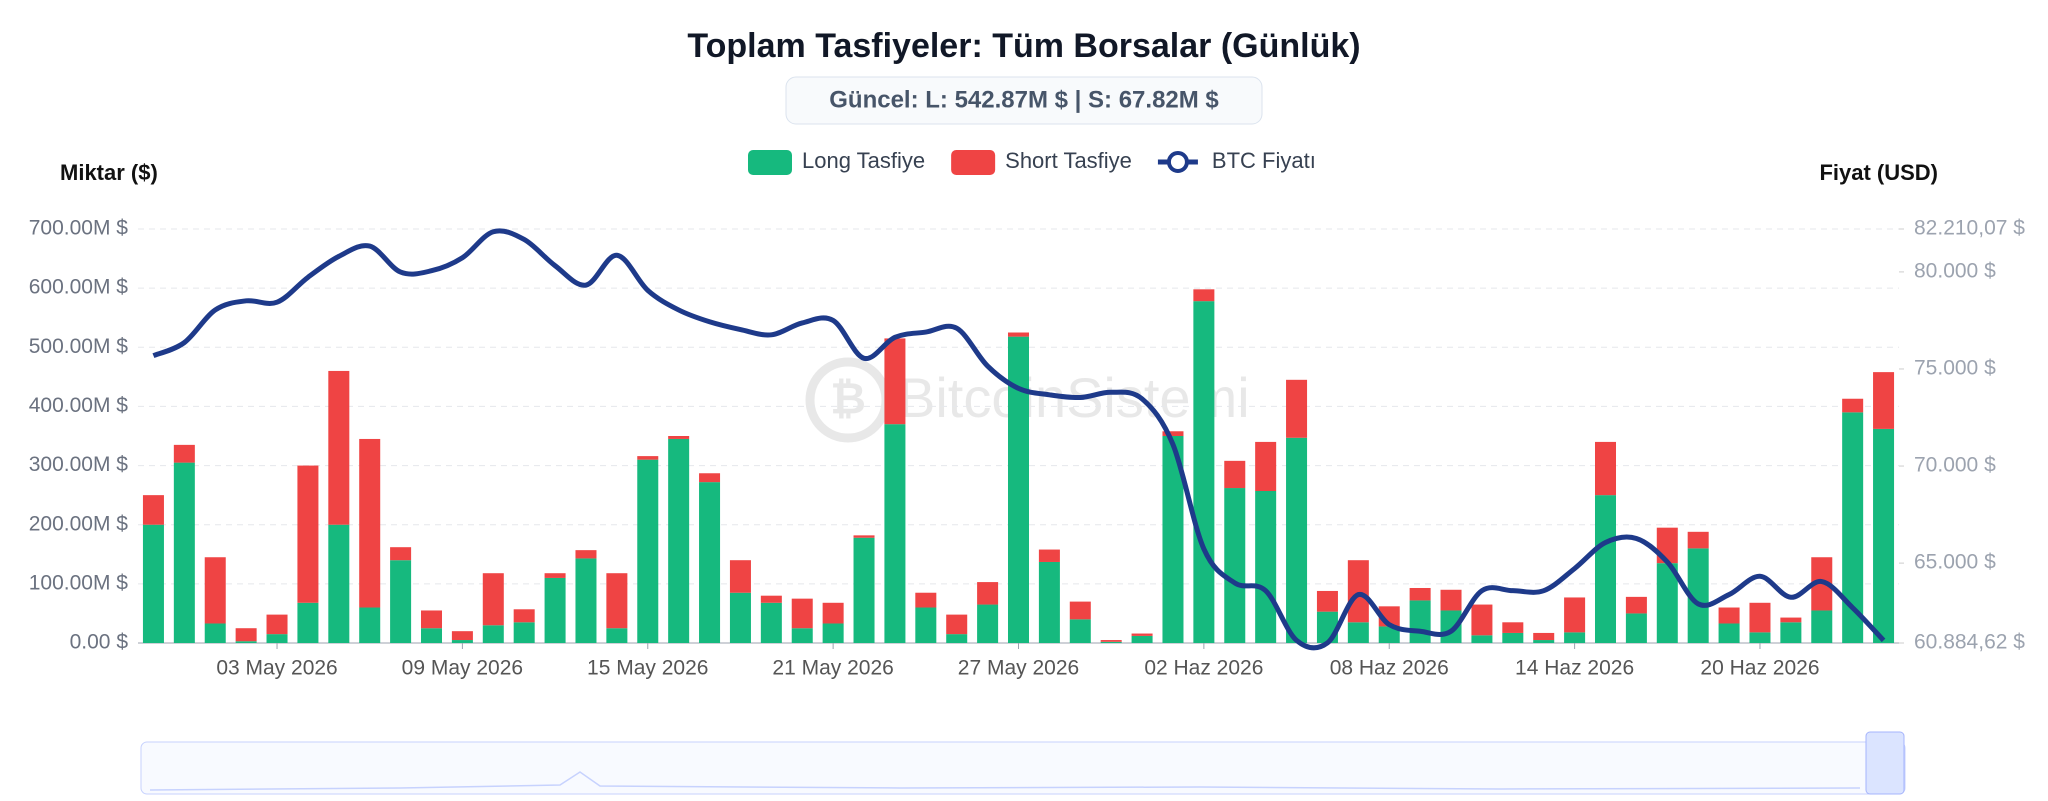 Image resolution: width=2048 pixels, height=801 pixels. What do you see at coordinates (1023, 46) in the screenshot?
I see `chart-title: Toplam Tasfiyeler: Tüm Borsalar (Günlük)` at bounding box center [1023, 46].